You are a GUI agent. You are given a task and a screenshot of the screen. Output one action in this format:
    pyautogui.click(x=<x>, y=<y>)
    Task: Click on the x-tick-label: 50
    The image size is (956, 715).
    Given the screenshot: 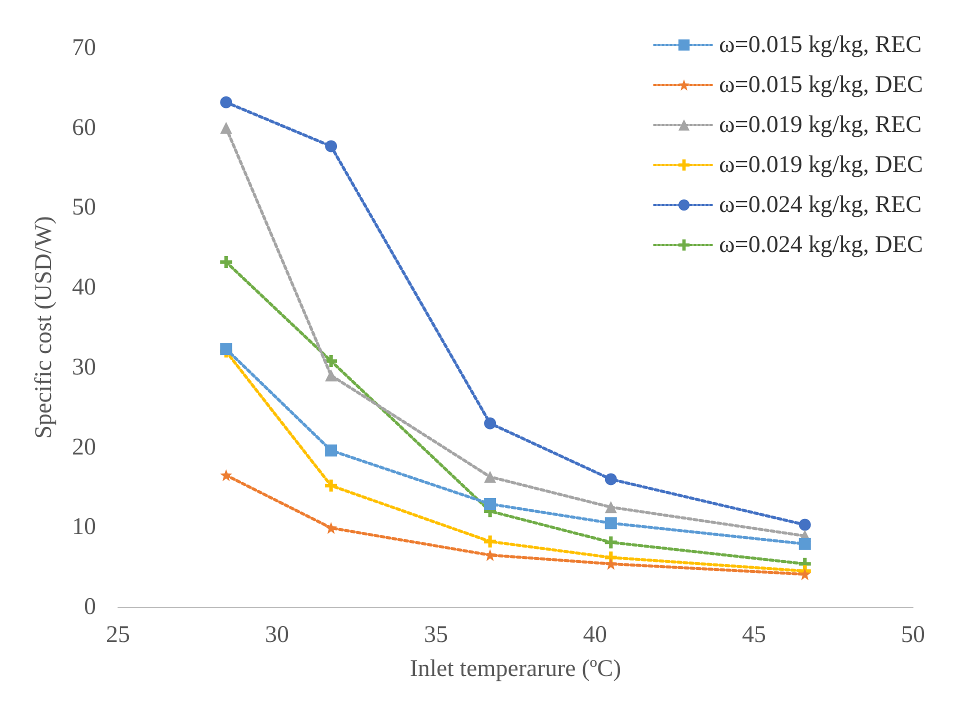 What is the action you would take?
    pyautogui.click(x=913, y=635)
    